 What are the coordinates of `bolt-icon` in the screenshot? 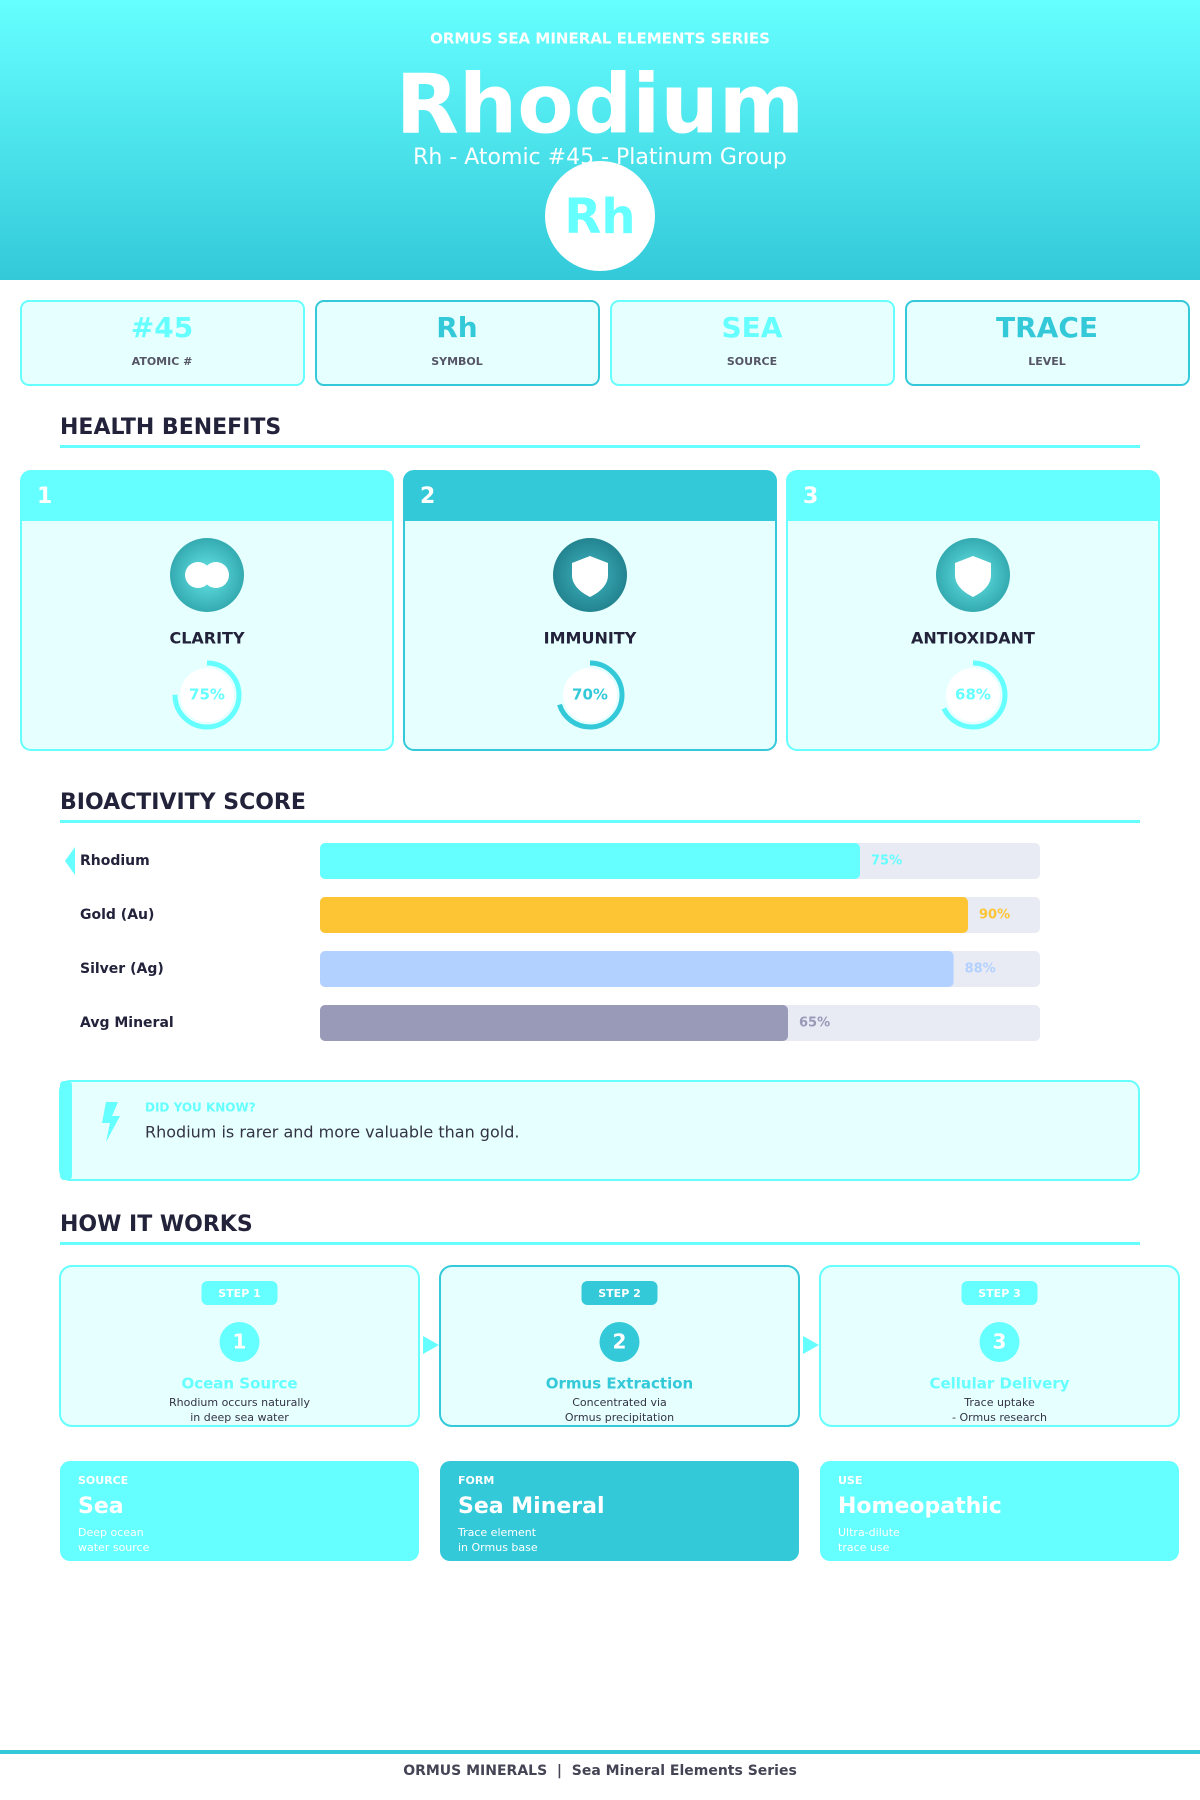 It's located at (111, 1122).